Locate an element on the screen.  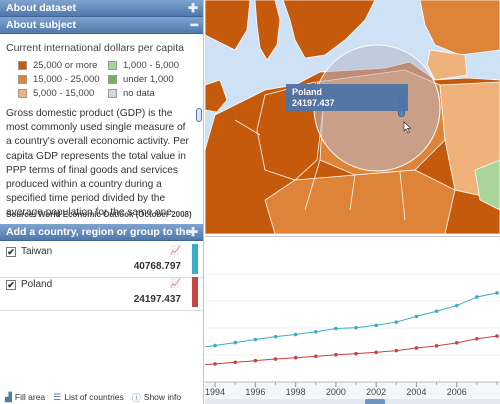
legend-label: under 1,000 is located at coordinates (148, 79).